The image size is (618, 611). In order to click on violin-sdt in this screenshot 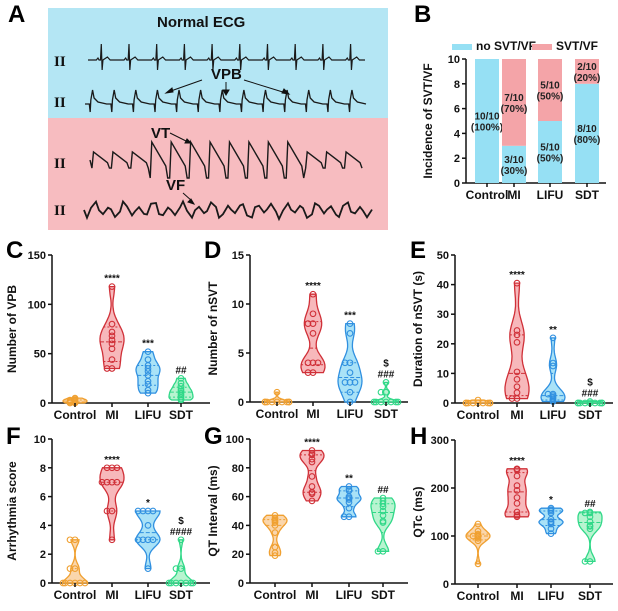, I will do `click(590, 537)`.